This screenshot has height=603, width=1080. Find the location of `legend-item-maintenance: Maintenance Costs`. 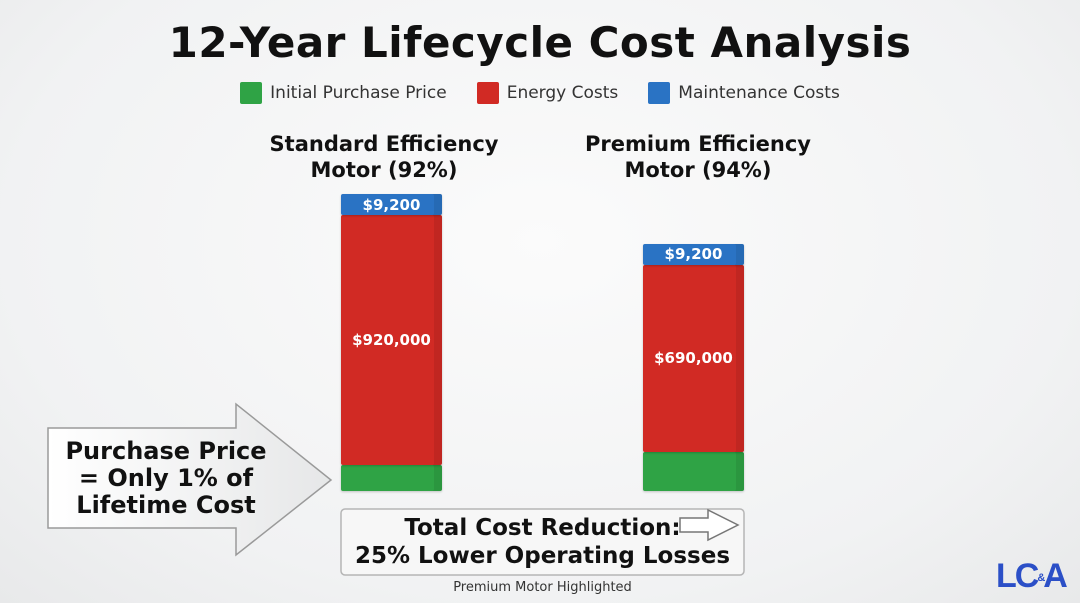

legend-item-maintenance: Maintenance Costs is located at coordinates (744, 93).